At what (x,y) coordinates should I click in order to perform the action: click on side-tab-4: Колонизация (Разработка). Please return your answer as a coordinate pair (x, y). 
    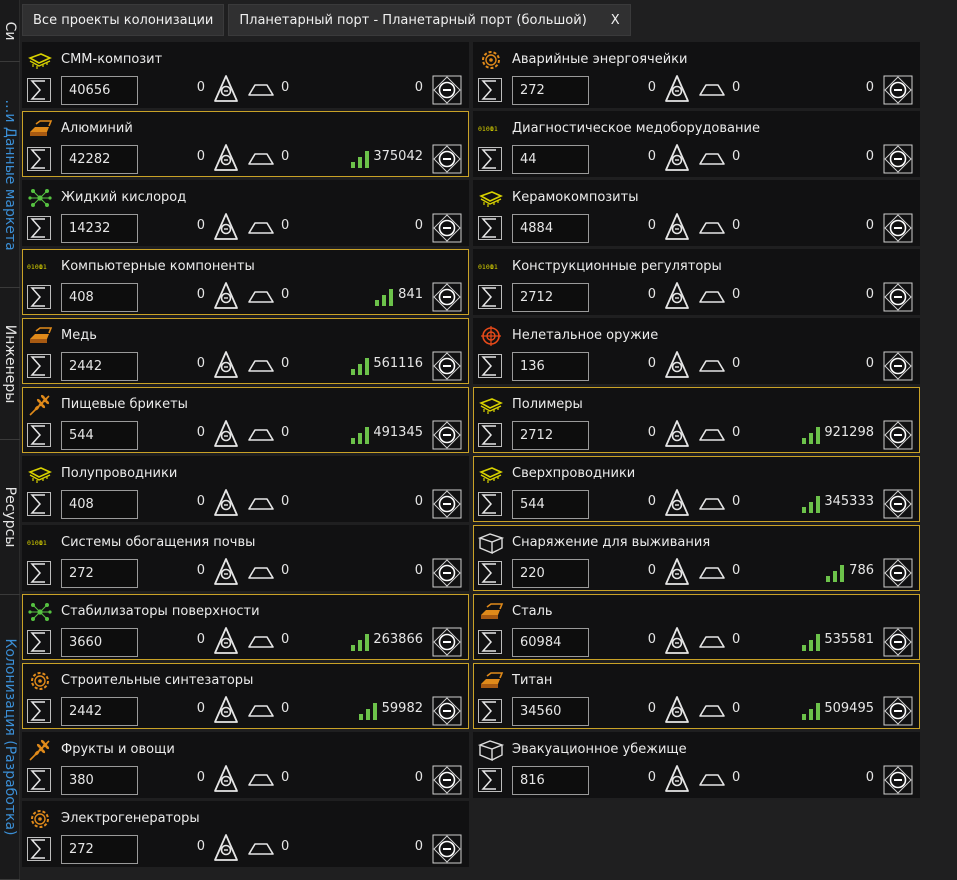
    Looking at the image, I should click on (10, 737).